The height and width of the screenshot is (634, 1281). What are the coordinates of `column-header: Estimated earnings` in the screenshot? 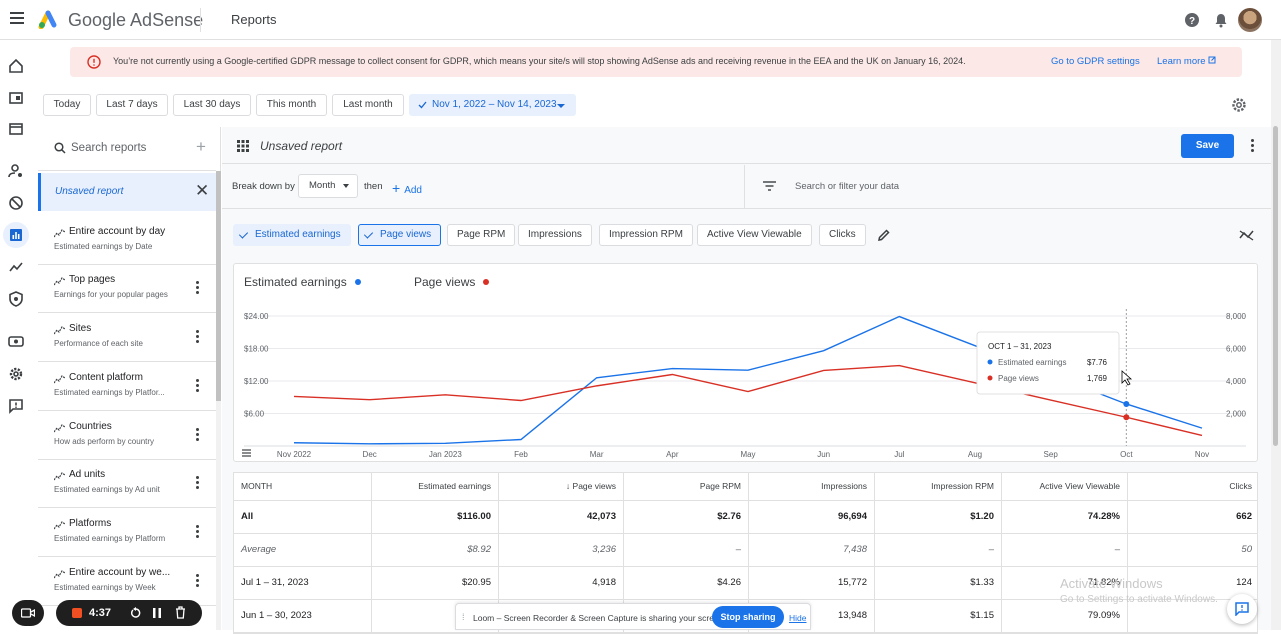 It's located at (435, 486).